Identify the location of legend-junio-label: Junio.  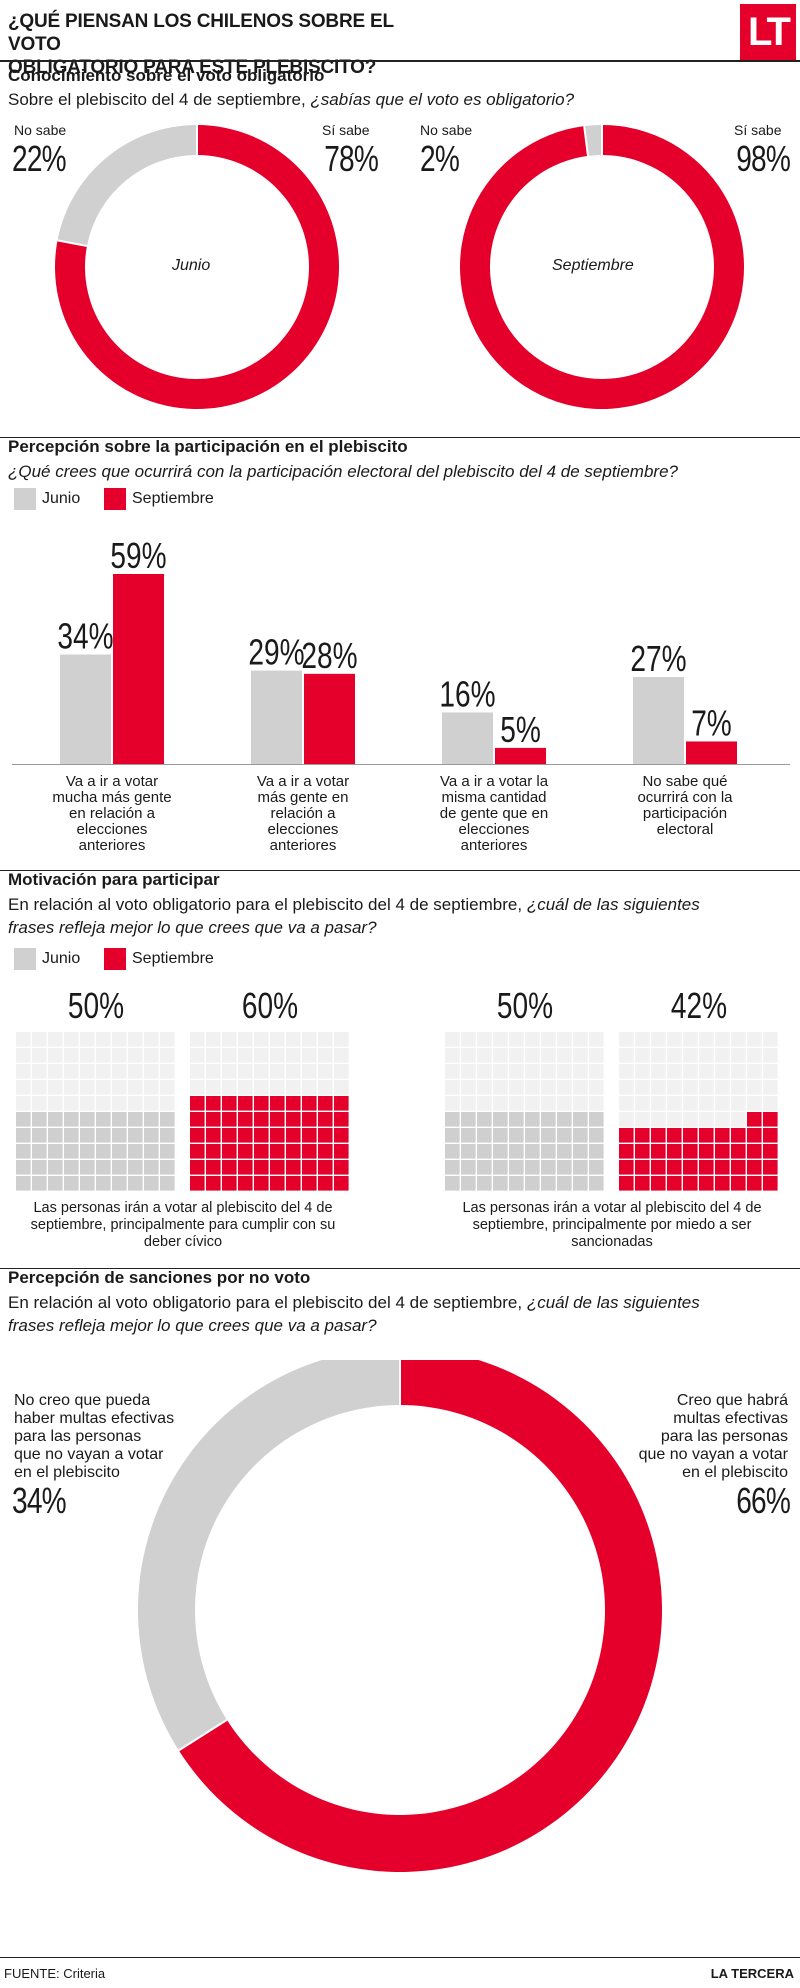
(61, 498).